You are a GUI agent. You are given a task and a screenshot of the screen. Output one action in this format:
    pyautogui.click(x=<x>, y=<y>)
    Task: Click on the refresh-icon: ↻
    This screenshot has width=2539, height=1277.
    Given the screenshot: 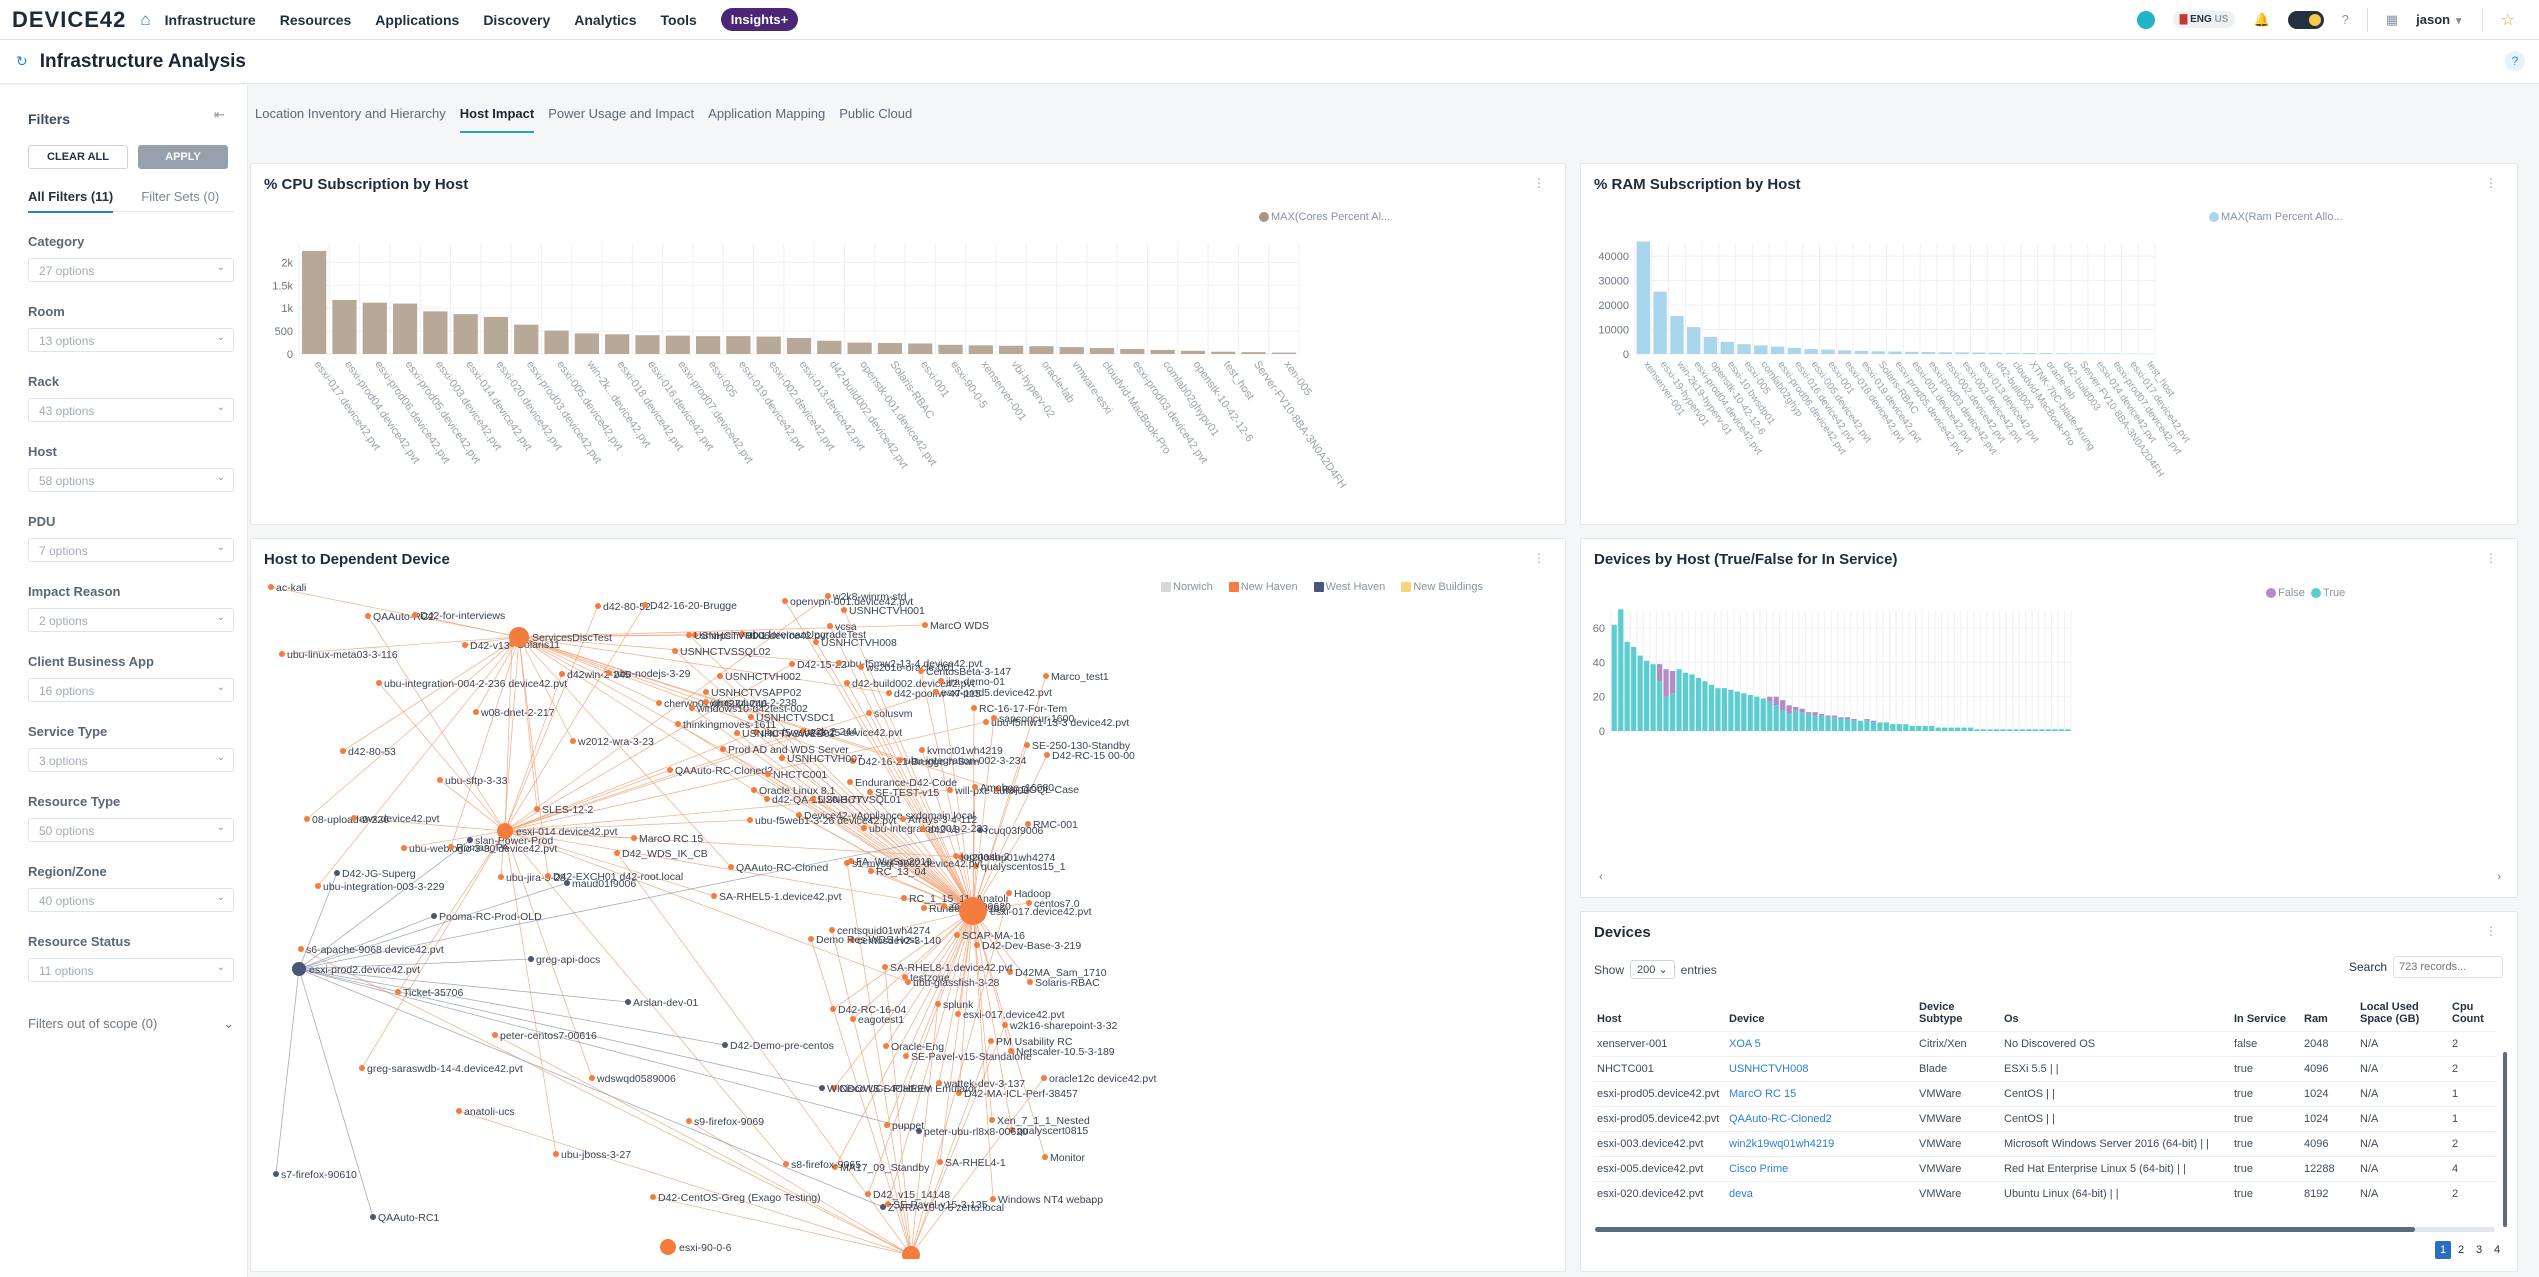 What is the action you would take?
    pyautogui.click(x=22, y=61)
    